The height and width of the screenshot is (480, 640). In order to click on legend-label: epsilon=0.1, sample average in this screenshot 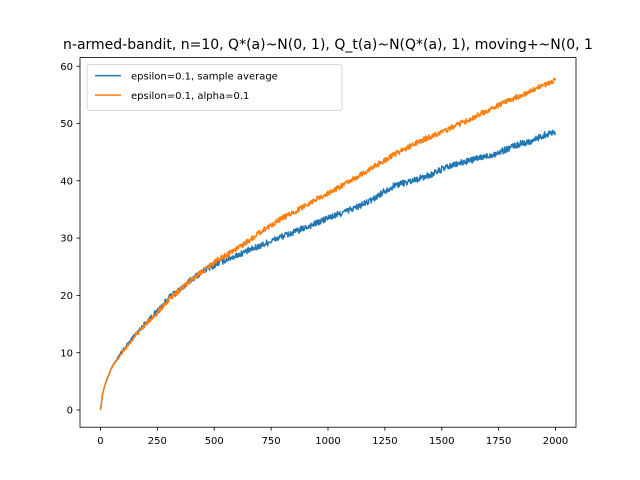, I will do `click(204, 76)`.